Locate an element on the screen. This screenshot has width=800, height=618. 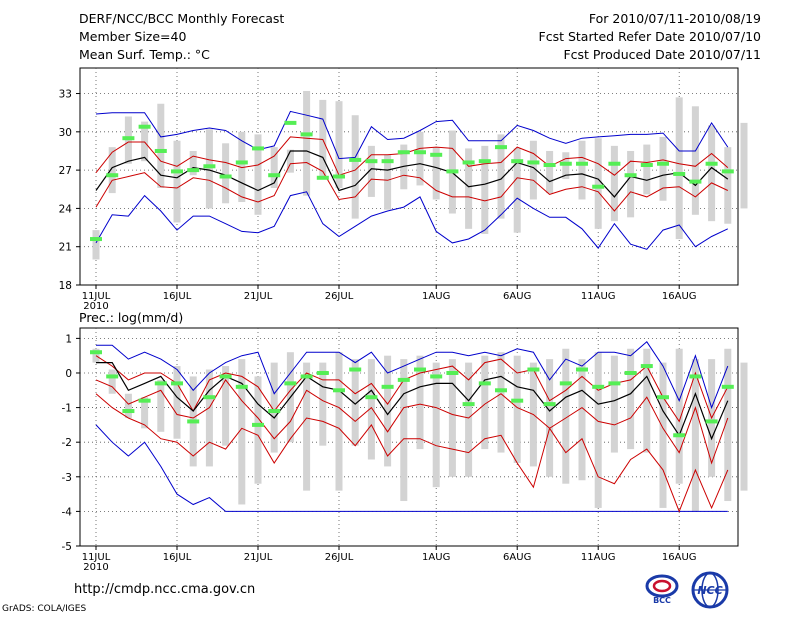
temp-ytick-label: 21 is located at coordinates (65, 248).